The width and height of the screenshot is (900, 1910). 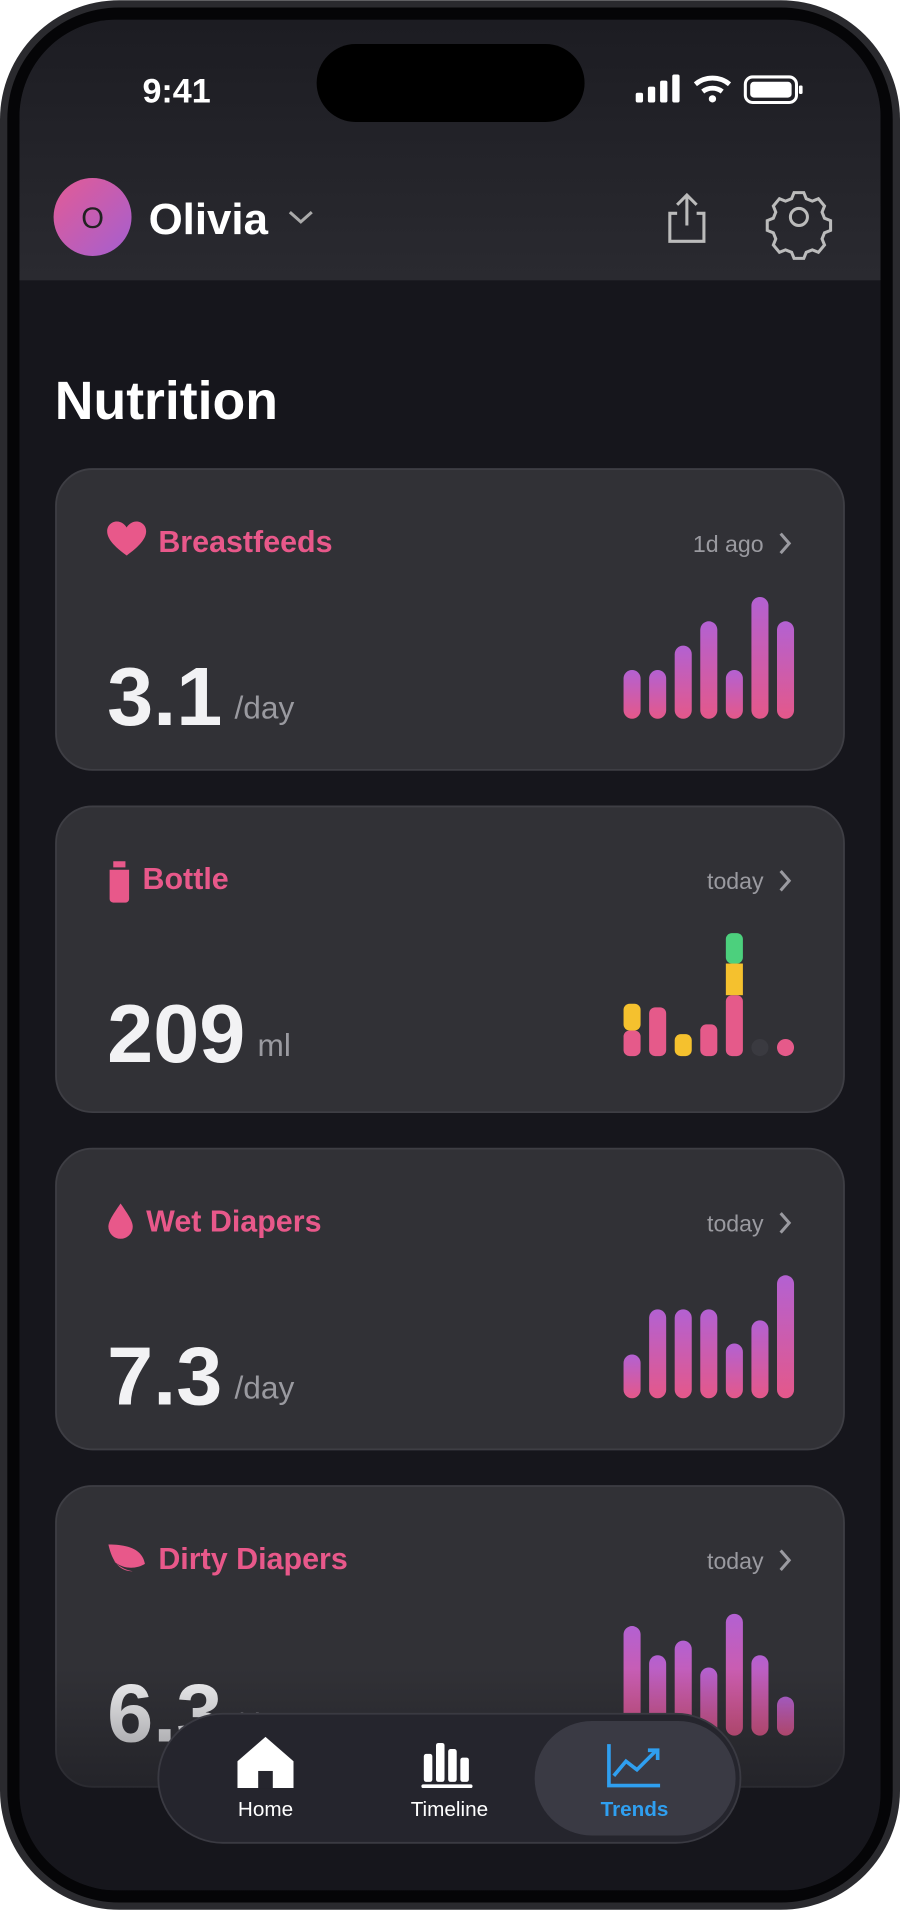 What do you see at coordinates (265, 1762) in the screenshot?
I see `home-icon` at bounding box center [265, 1762].